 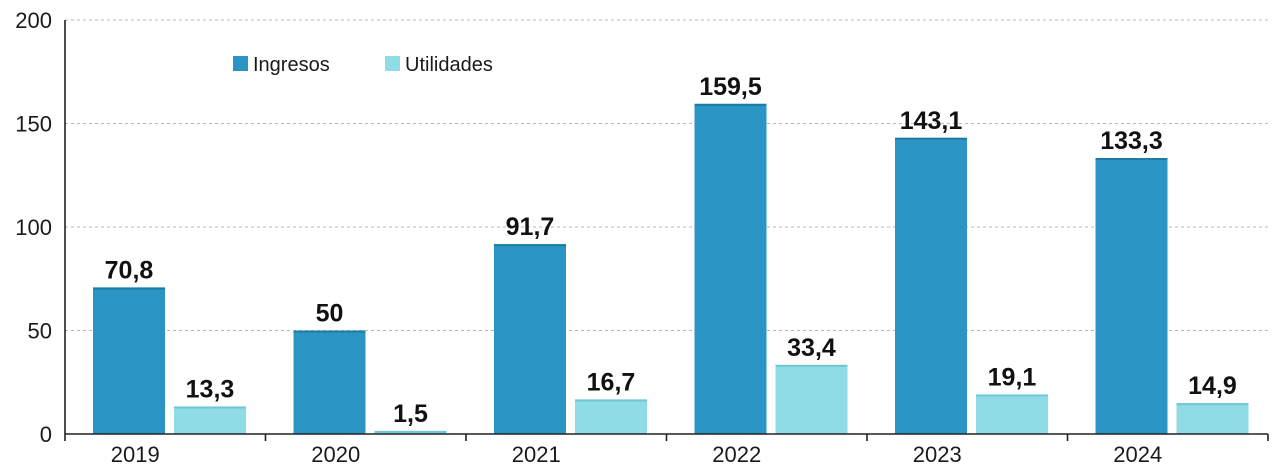 What do you see at coordinates (129, 270) in the screenshot?
I see `data-label: 70,8` at bounding box center [129, 270].